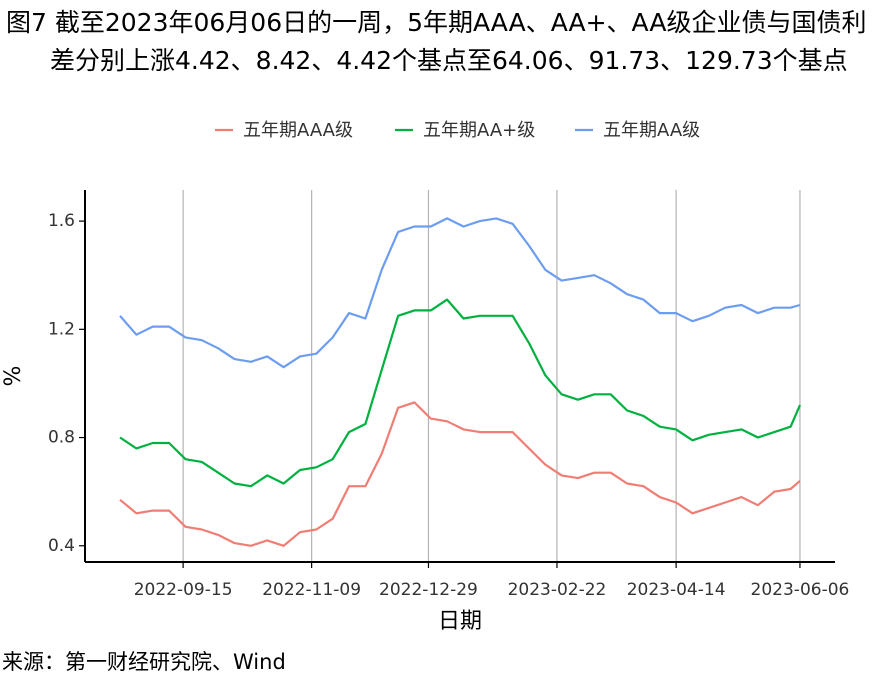 This screenshot has width=885, height=688. What do you see at coordinates (428, 590) in the screenshot?
I see `x-tick-label: 2022-12-29` at bounding box center [428, 590].